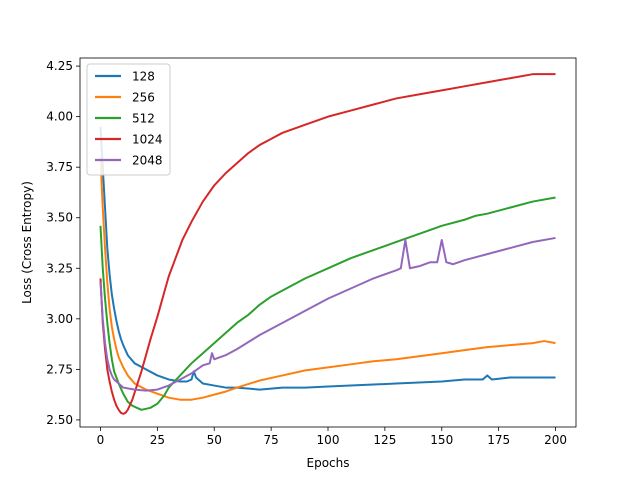  Describe the element at coordinates (27, 242) in the screenshot. I see `y-axis-label: Loss (Cross Entropy)` at that location.